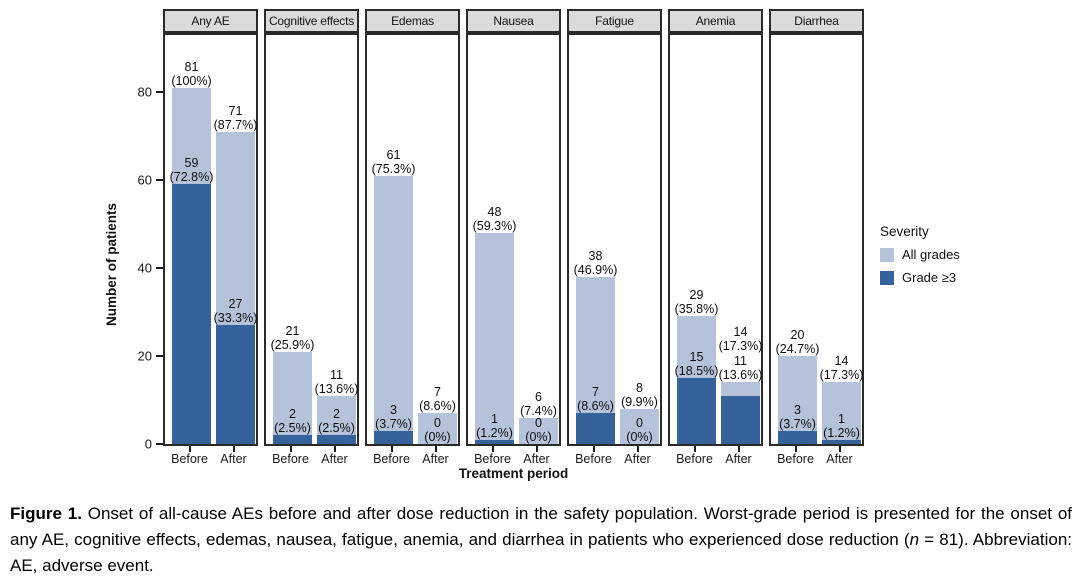 This screenshot has width=1080, height=579. Describe the element at coordinates (46, 513) in the screenshot. I see `caption-figure-label: Figure 1.` at that location.